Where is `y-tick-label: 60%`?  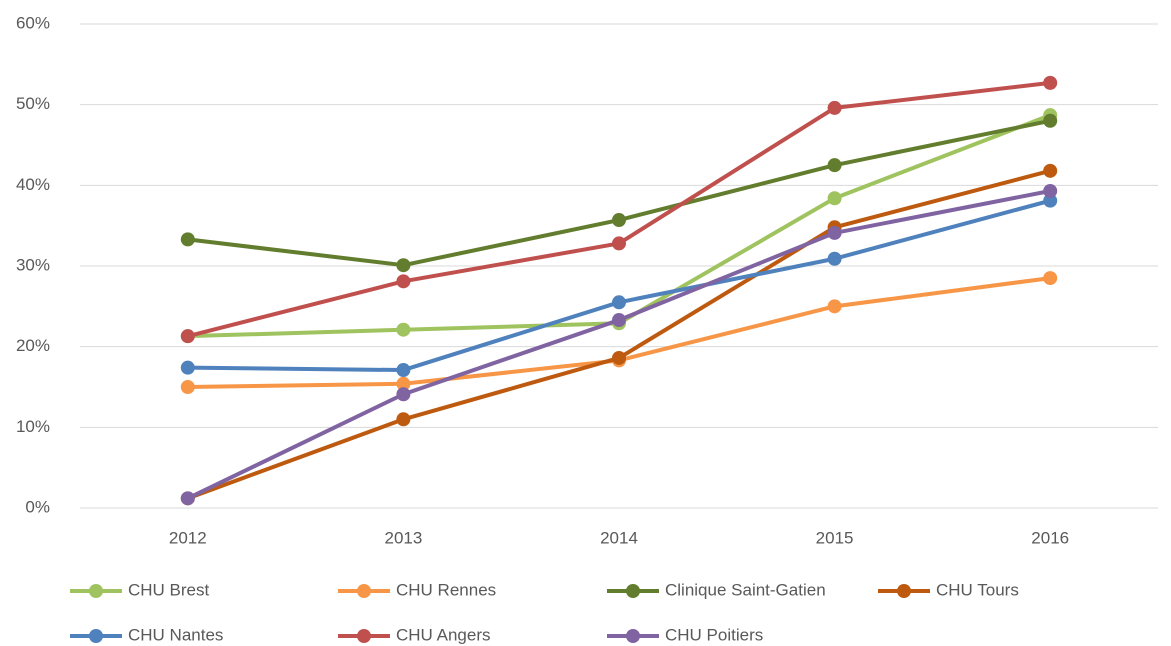 y-tick-label: 60% is located at coordinates (33, 22).